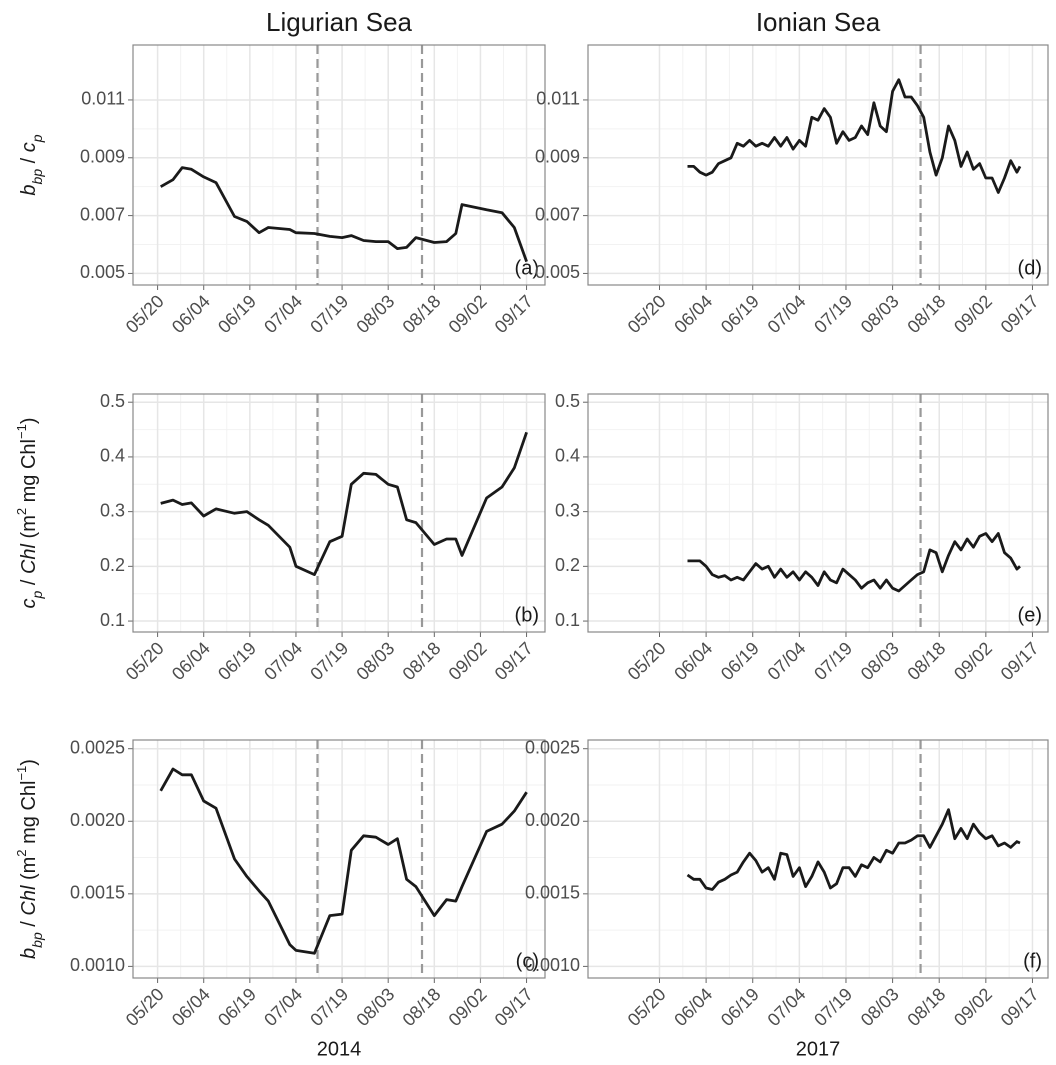  Describe the element at coordinates (1030, 268) in the screenshot. I see `panel-label: (d)` at that location.